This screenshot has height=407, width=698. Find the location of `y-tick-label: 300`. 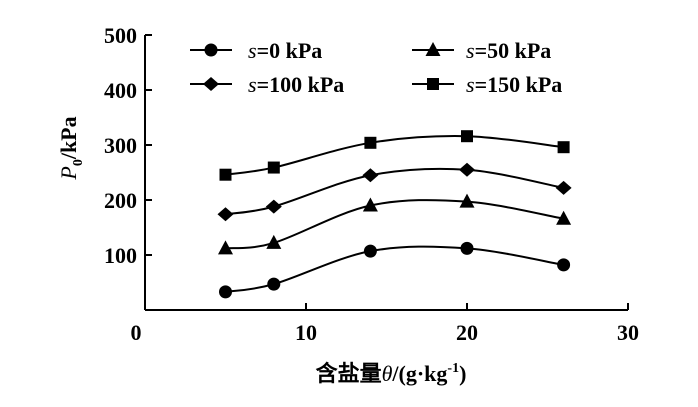

y-tick-label: 300 is located at coordinates (120, 145).